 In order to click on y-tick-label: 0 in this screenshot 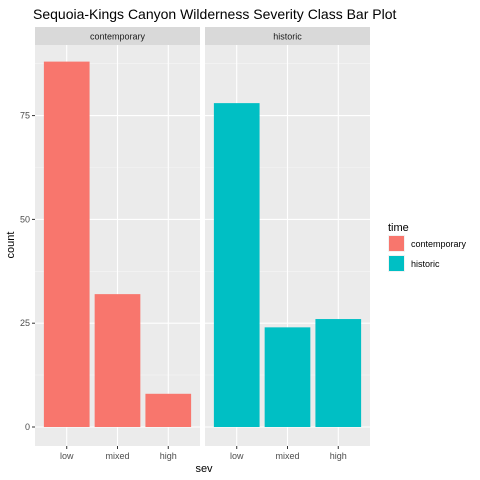, I will do `click(27, 427)`.